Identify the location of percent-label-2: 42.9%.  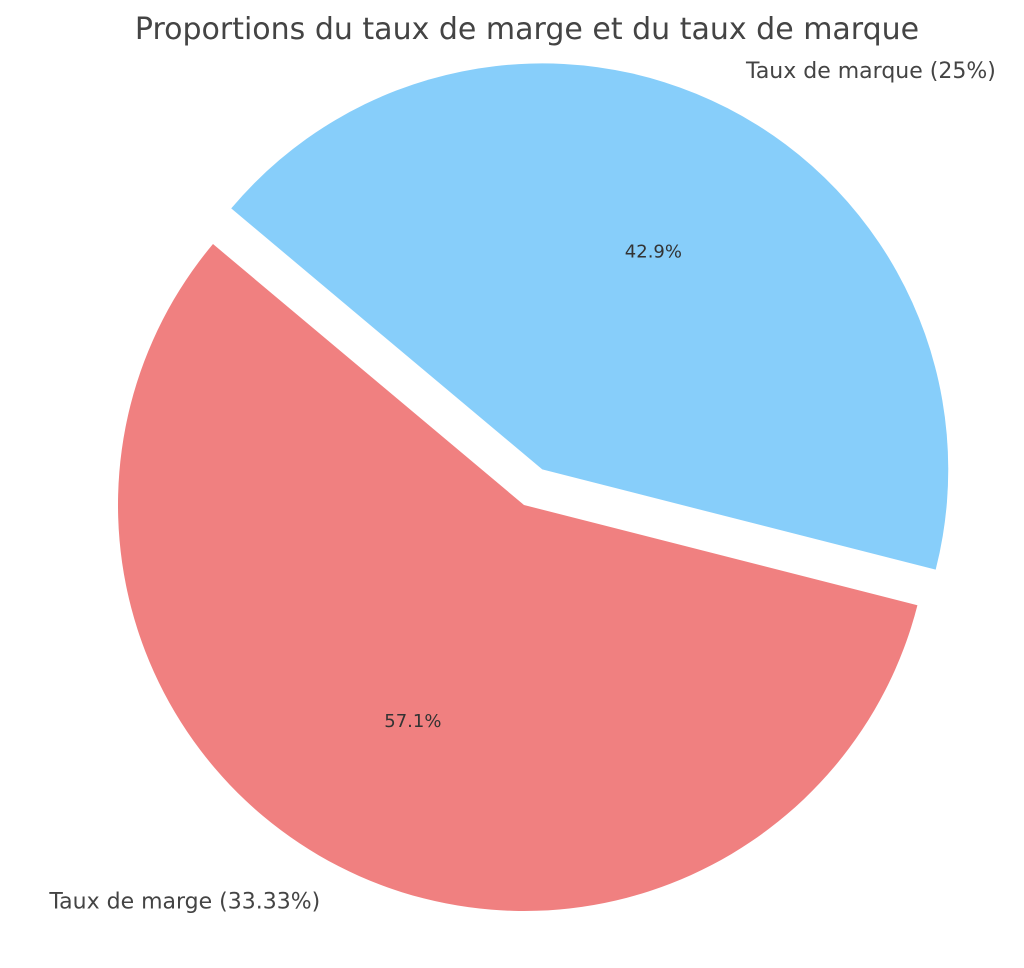
(653, 252).